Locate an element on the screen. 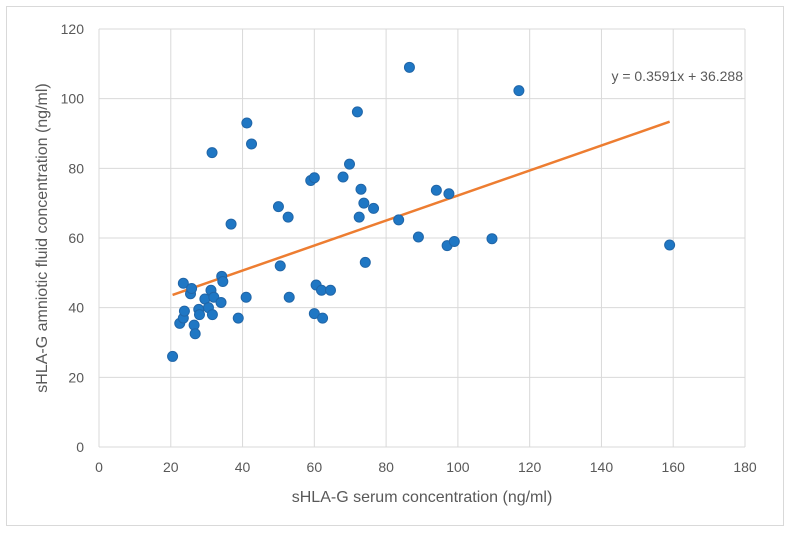  x-tick-label: 140 is located at coordinates (602, 467).